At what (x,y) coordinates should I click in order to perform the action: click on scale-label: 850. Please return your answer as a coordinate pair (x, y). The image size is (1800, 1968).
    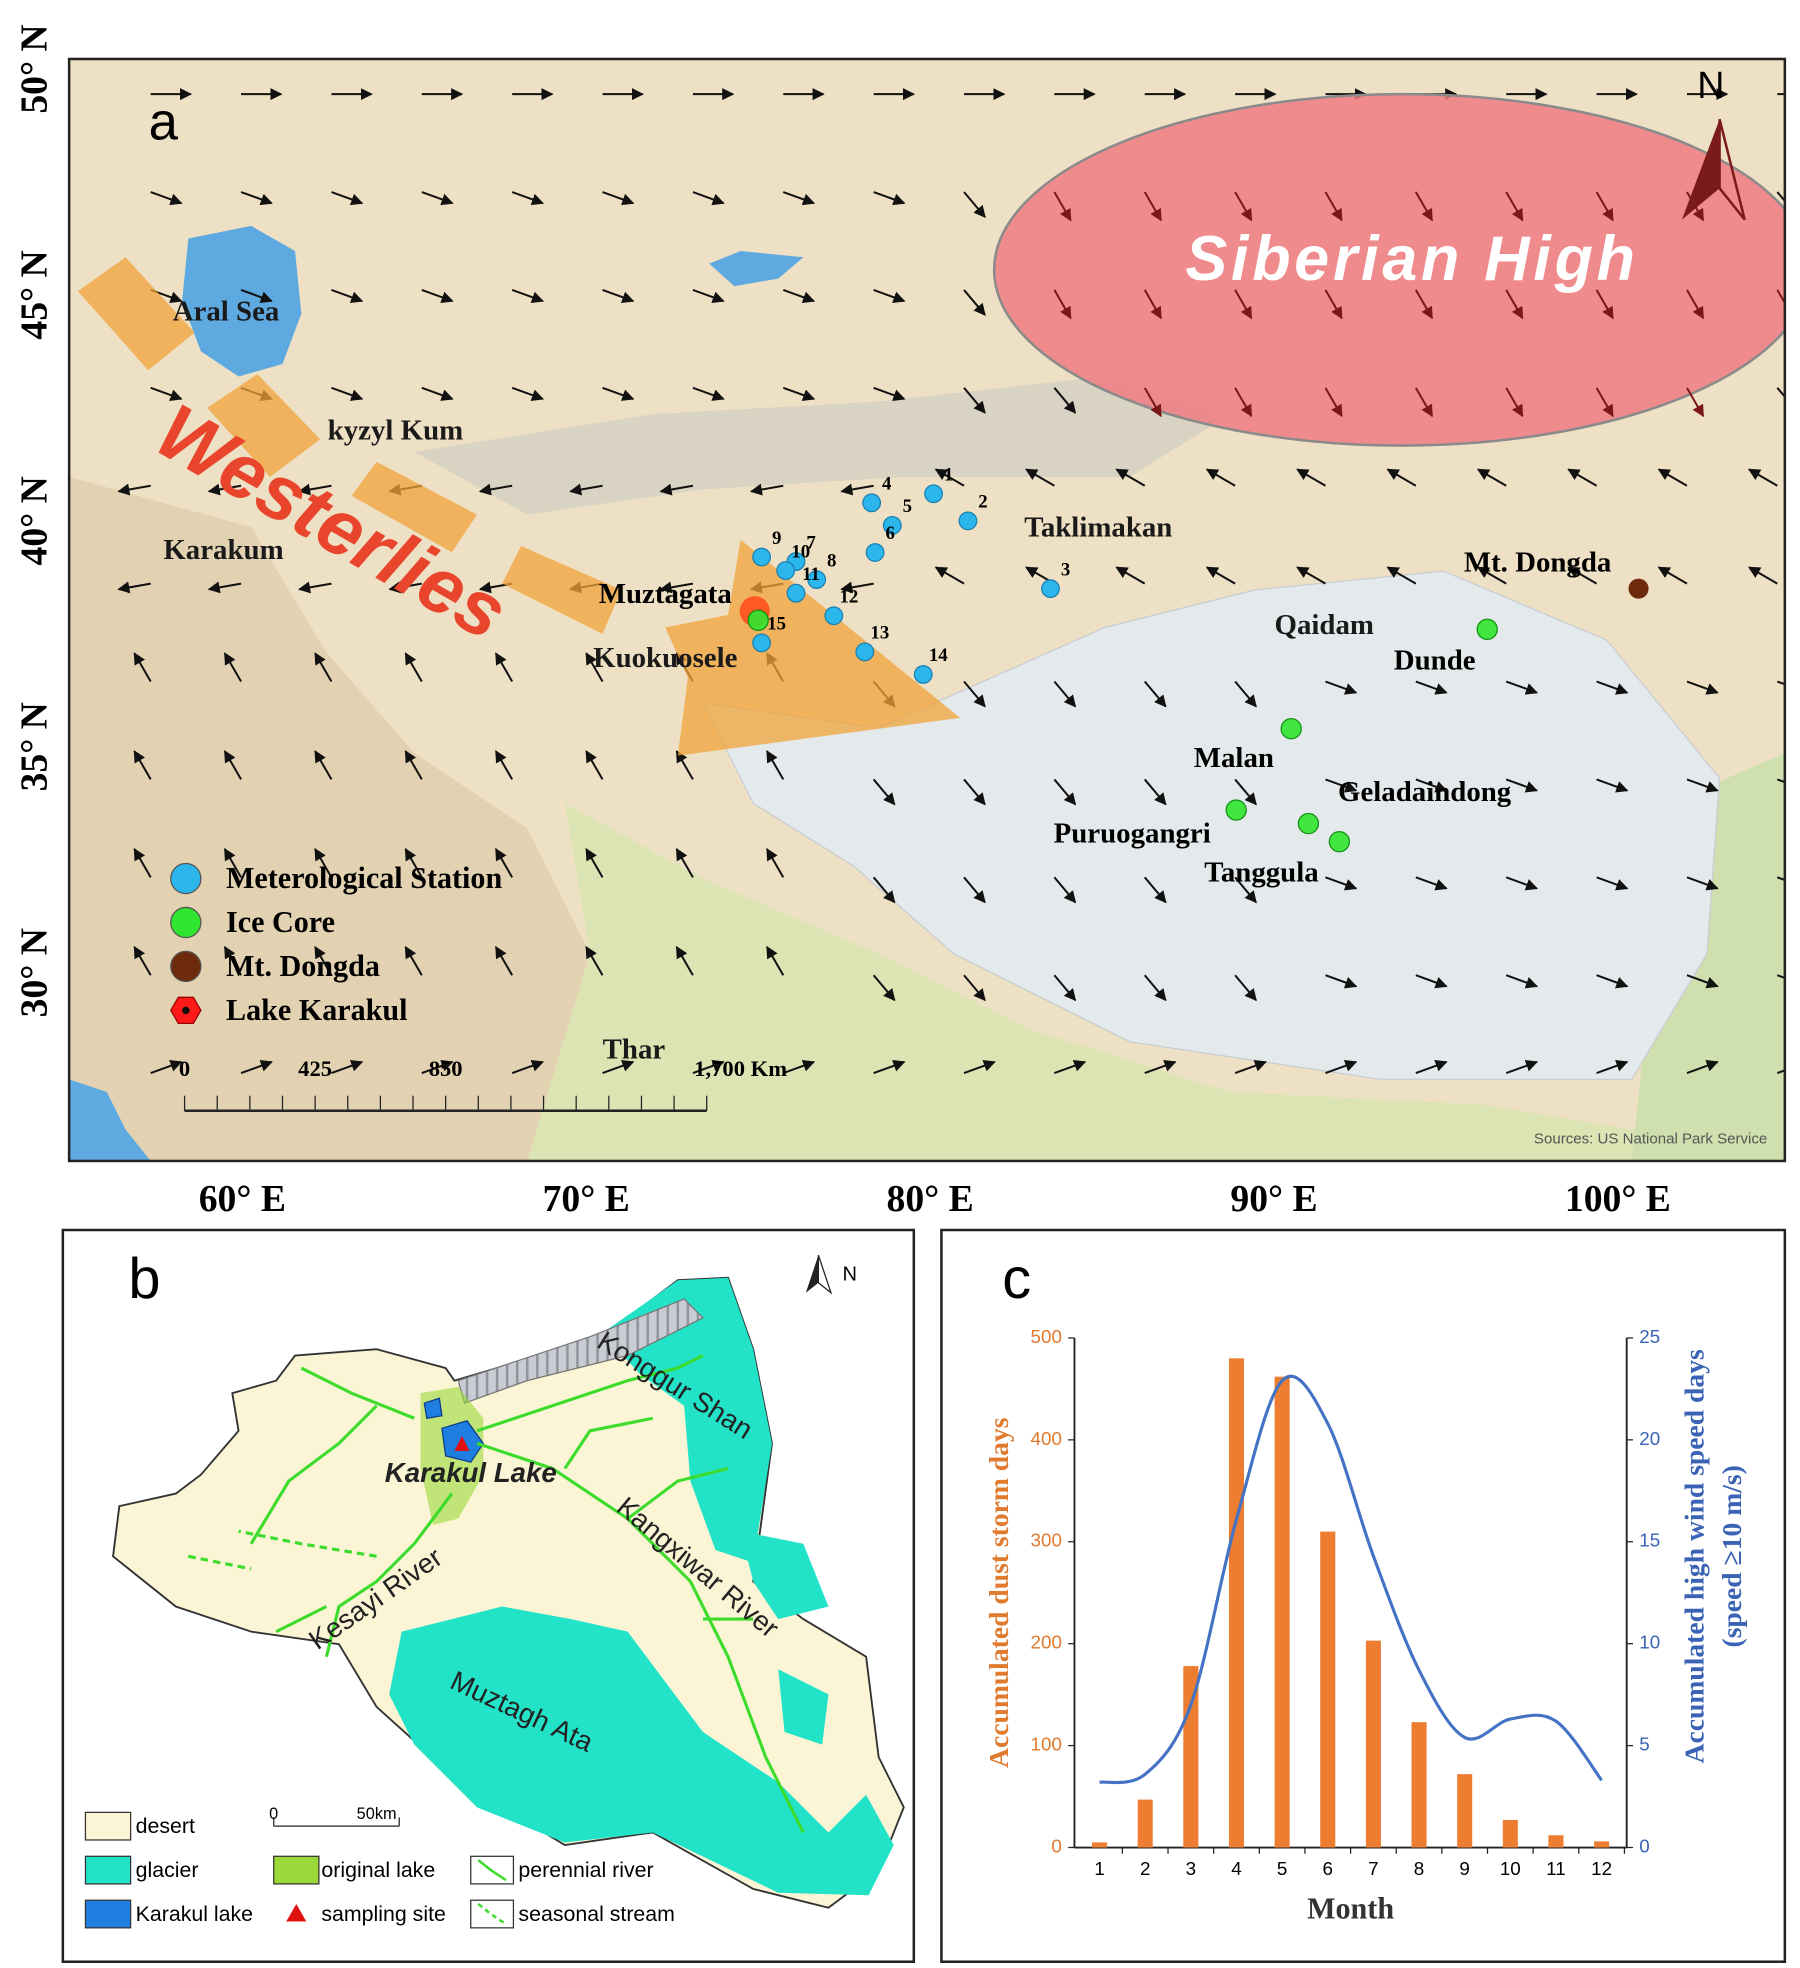
    Looking at the image, I should click on (446, 1068).